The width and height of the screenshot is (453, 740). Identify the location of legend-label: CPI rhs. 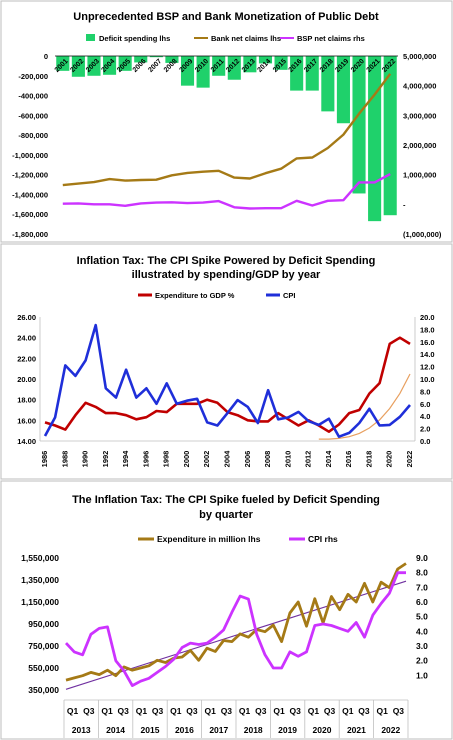
(323, 539).